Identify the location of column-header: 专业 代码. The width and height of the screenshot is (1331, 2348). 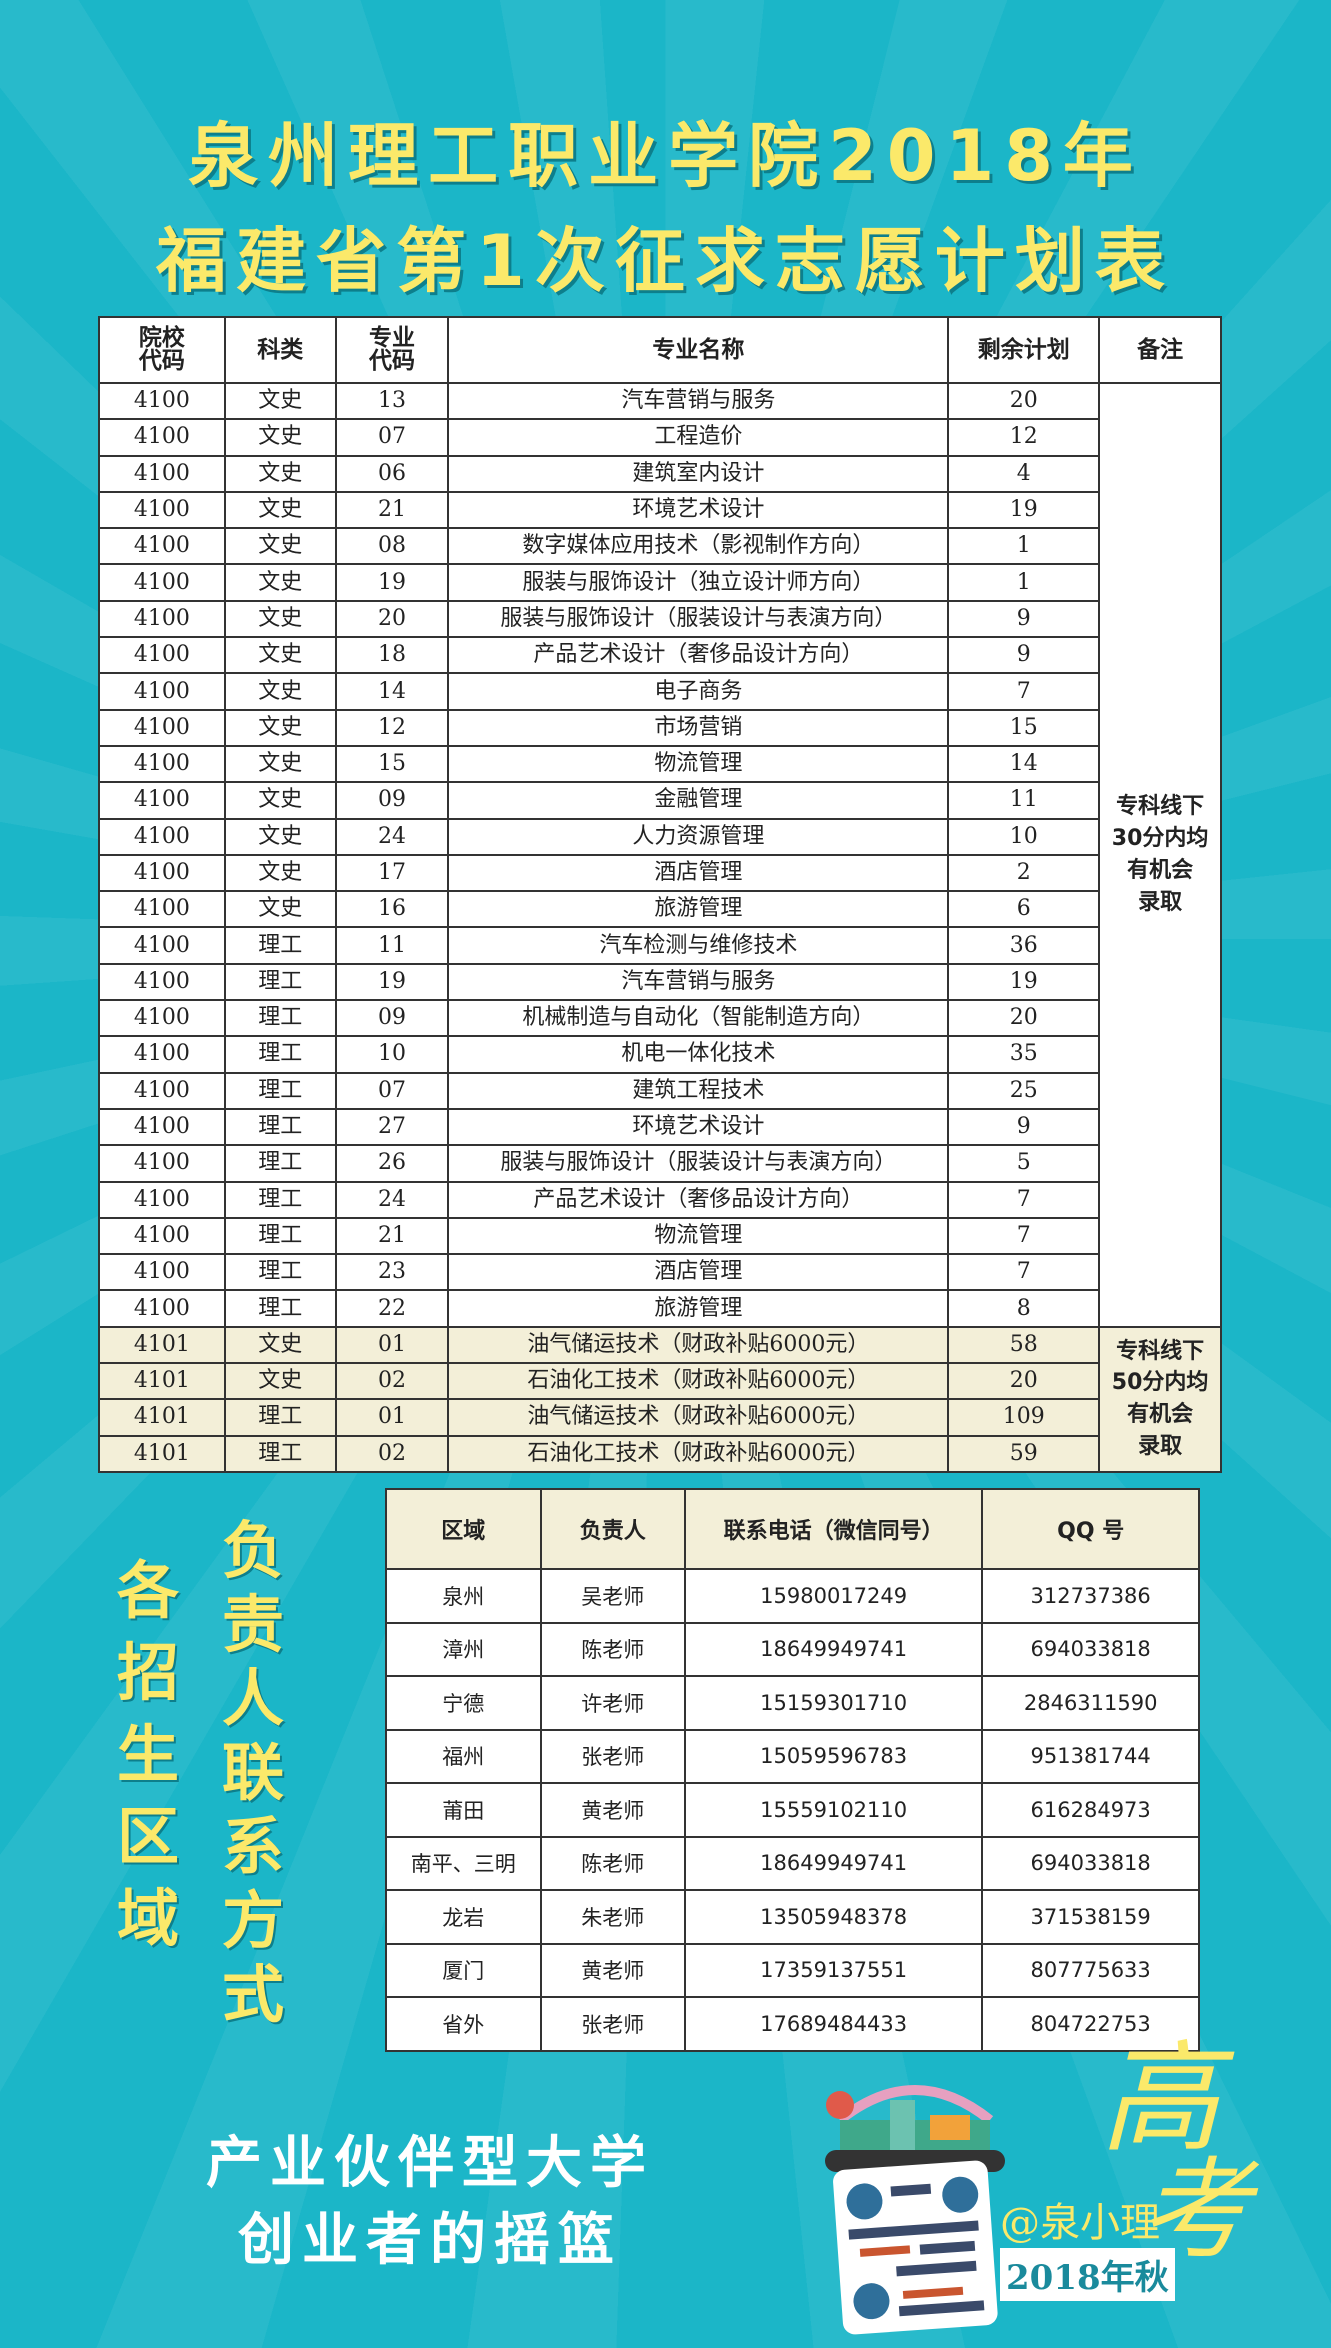
(392, 350).